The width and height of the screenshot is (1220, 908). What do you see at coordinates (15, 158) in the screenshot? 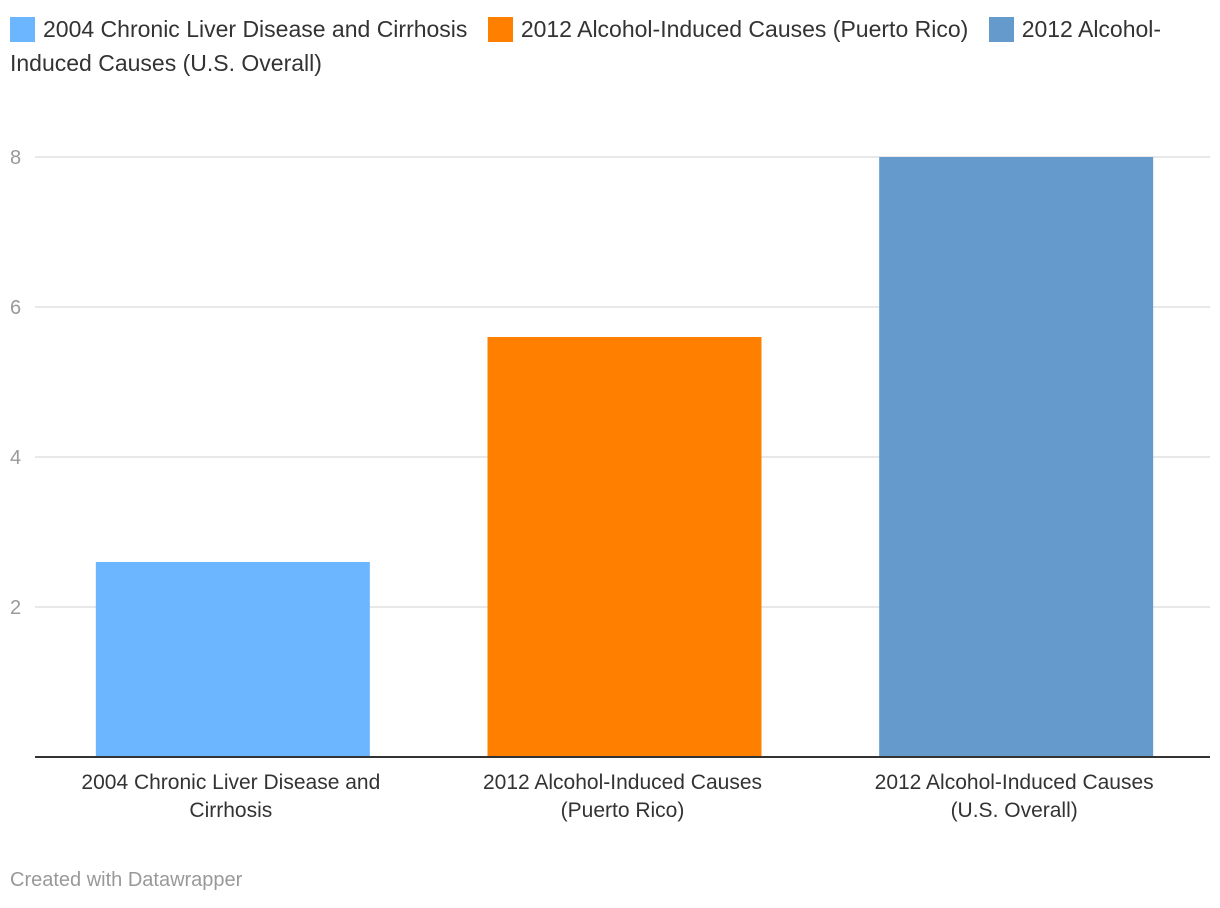
I see `y-tick-label: 8` at bounding box center [15, 158].